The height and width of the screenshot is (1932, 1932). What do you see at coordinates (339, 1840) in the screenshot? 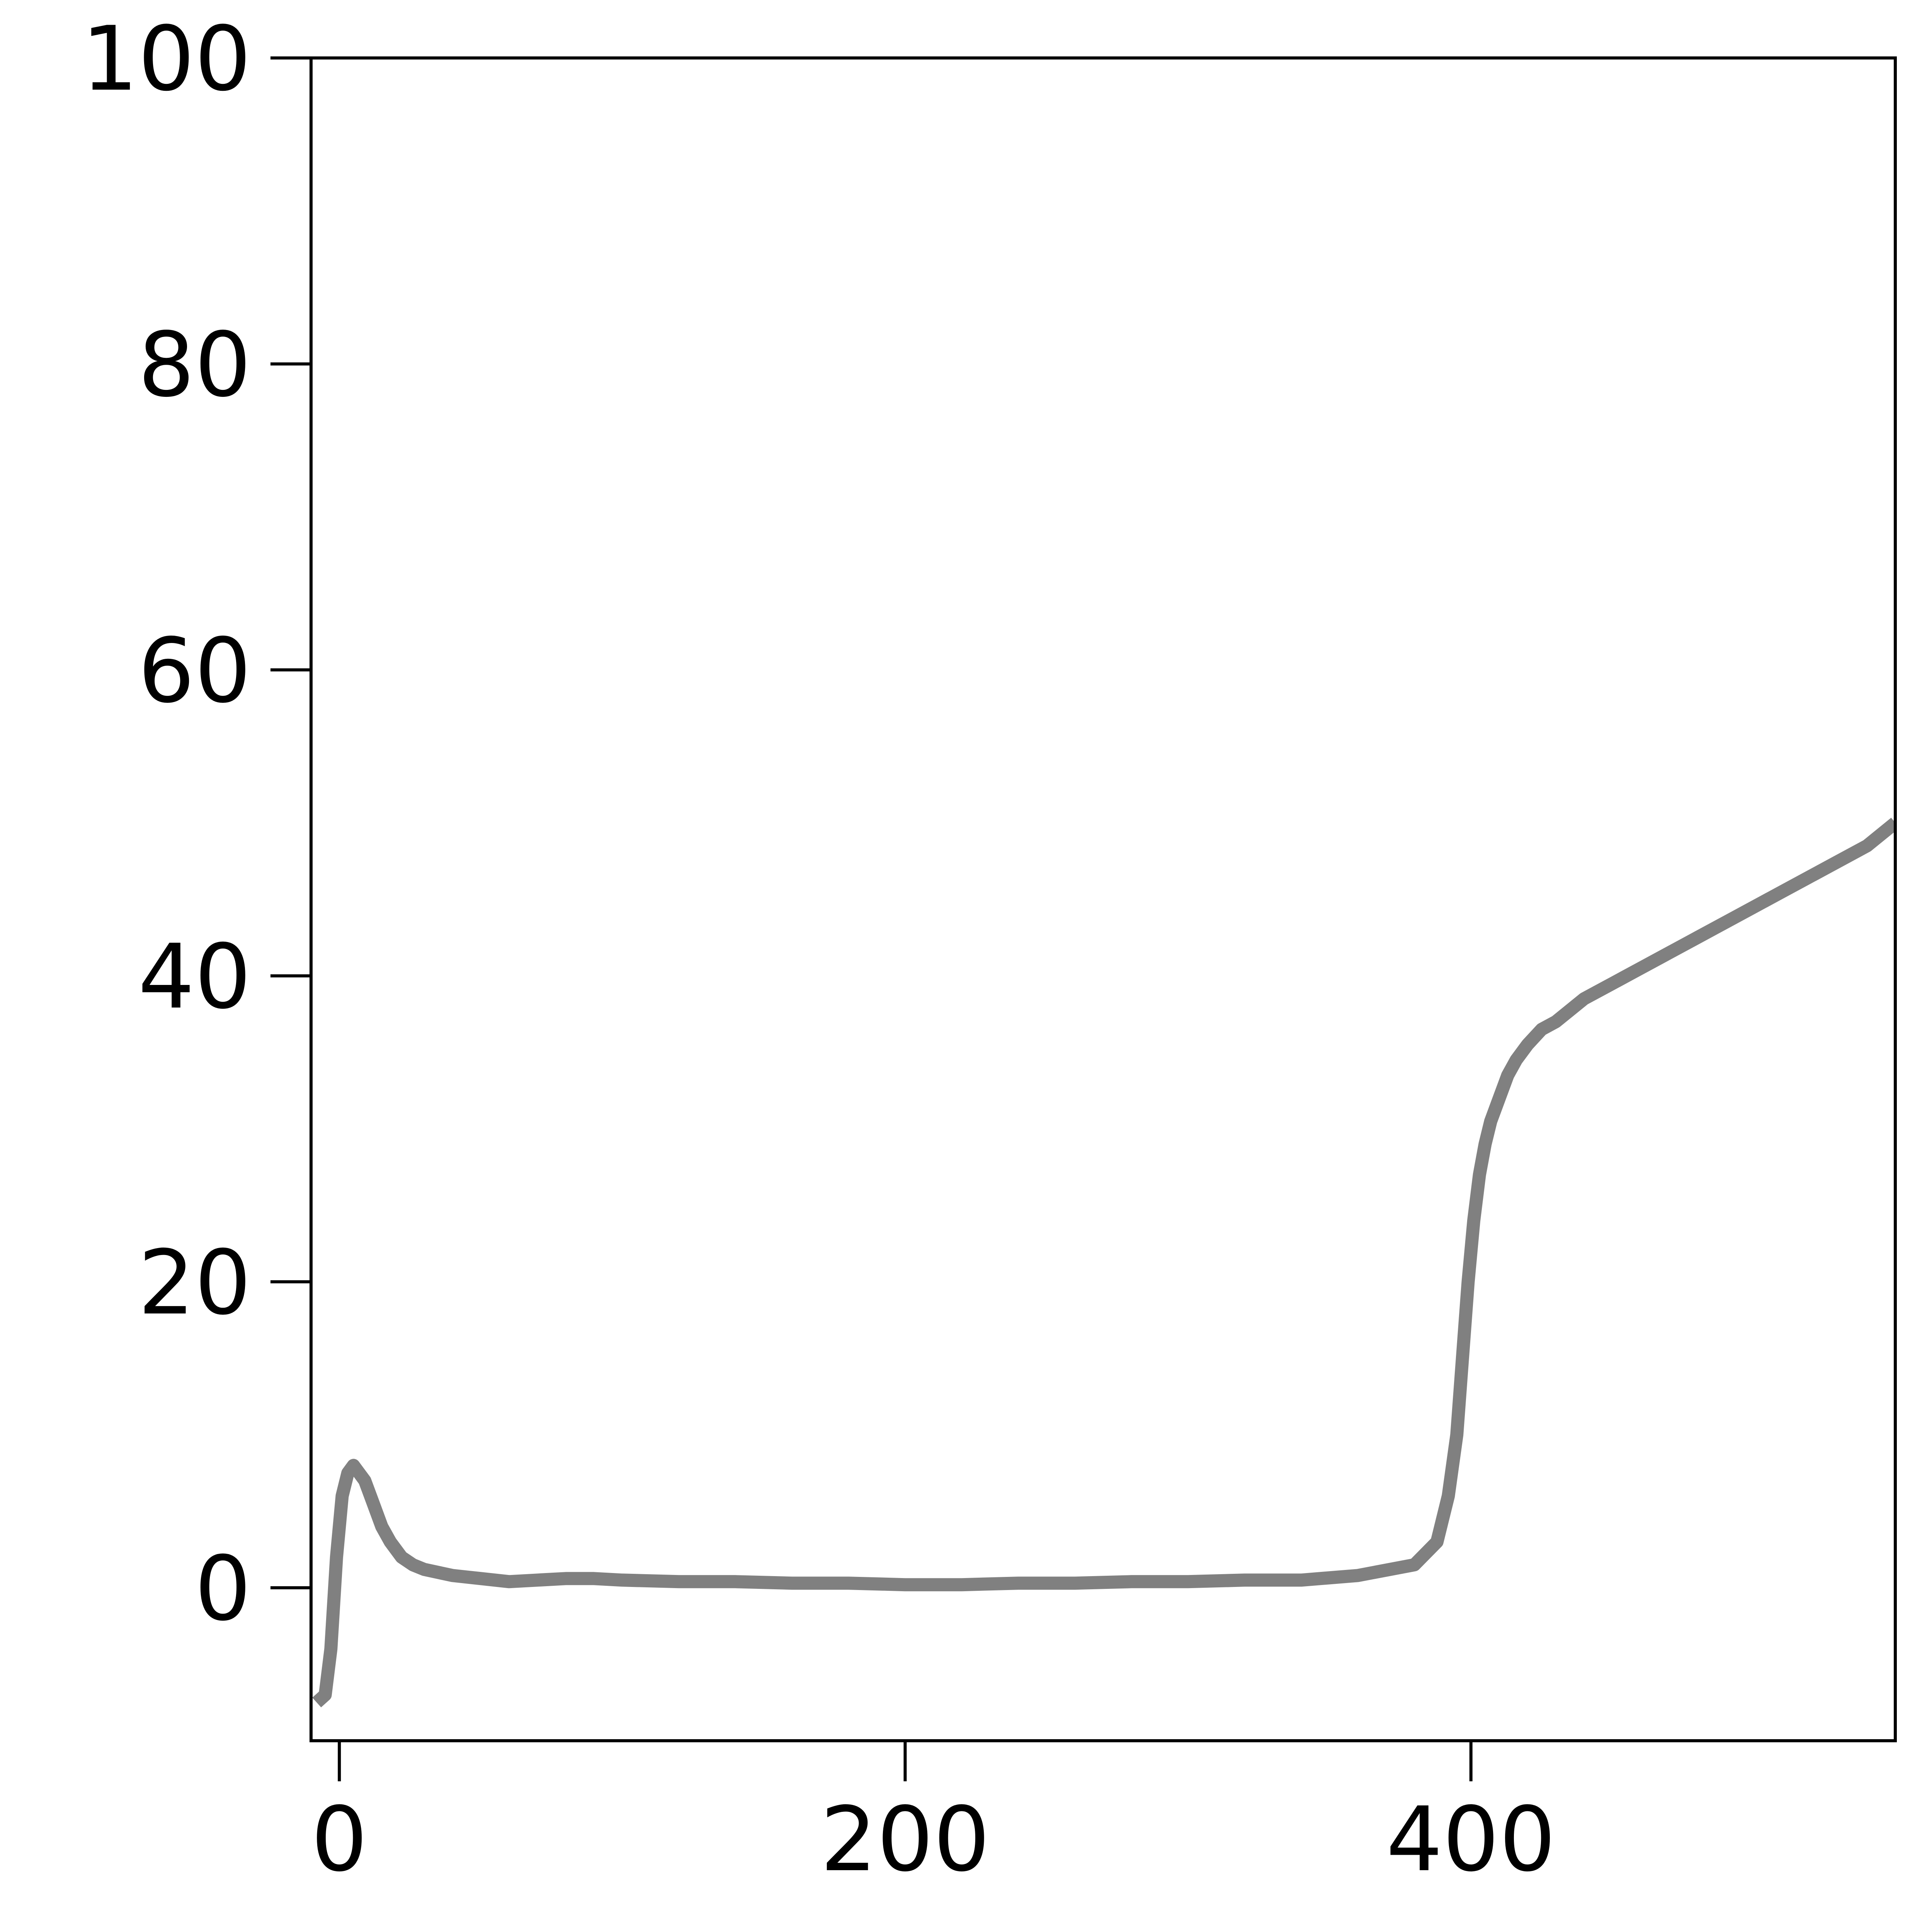
I see `x-tick-label: 0` at bounding box center [339, 1840].